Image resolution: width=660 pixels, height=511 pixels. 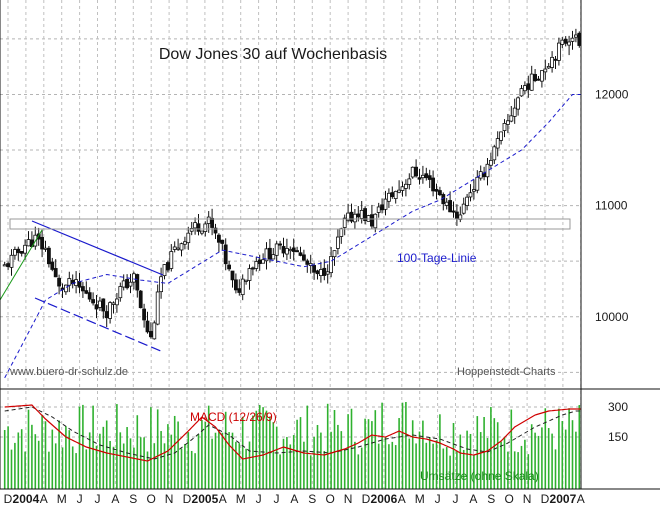 I want to click on y-tick-label: 10000, so click(x=612, y=317).